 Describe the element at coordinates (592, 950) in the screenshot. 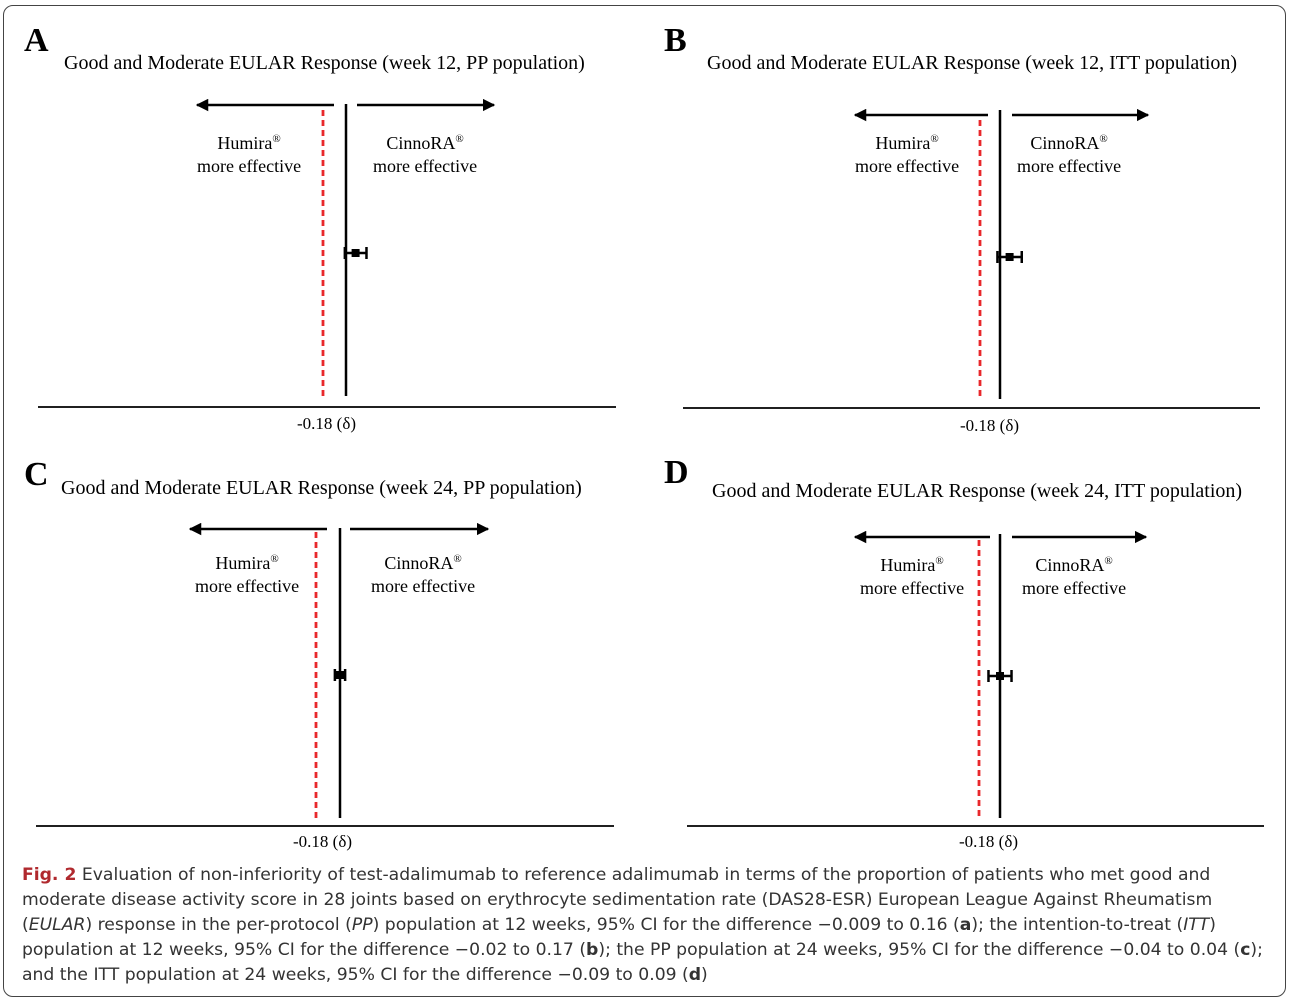

I see `caption-ref-b: b` at that location.